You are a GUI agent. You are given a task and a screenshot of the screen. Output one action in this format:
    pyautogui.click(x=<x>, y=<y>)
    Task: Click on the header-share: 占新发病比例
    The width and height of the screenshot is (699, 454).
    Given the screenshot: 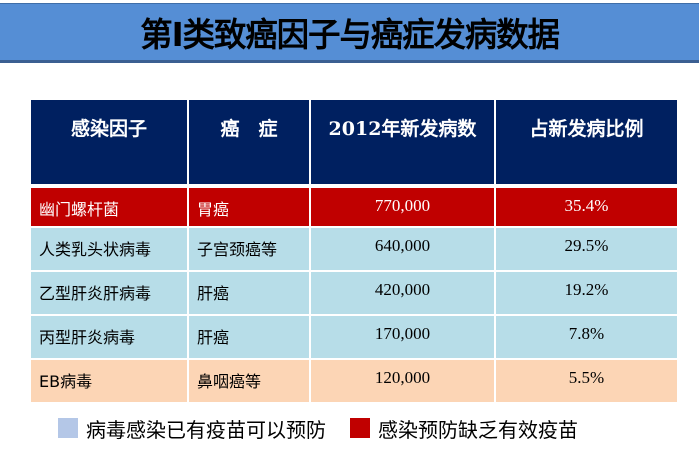 What is the action you would take?
    pyautogui.click(x=585, y=143)
    